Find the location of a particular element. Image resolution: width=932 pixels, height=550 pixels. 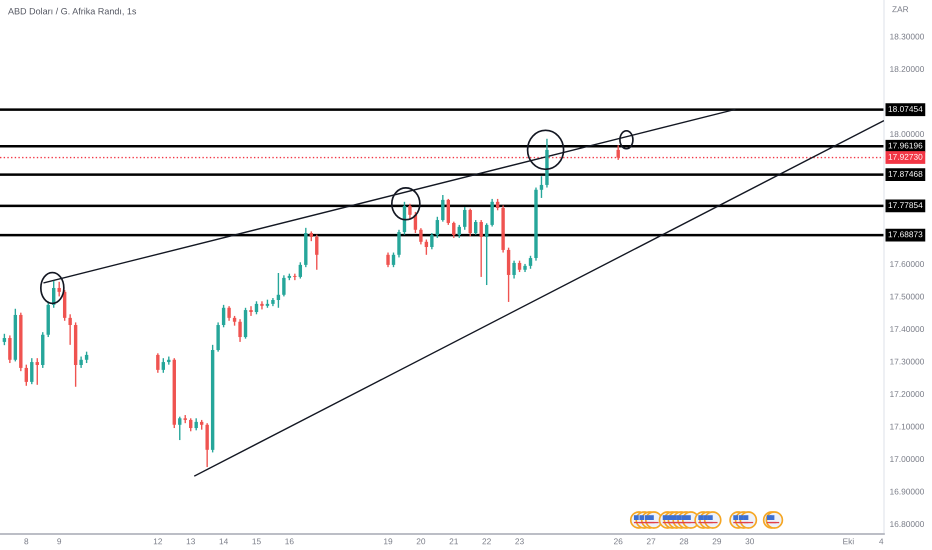

ref-line-label: 17.92730 is located at coordinates (905, 157).